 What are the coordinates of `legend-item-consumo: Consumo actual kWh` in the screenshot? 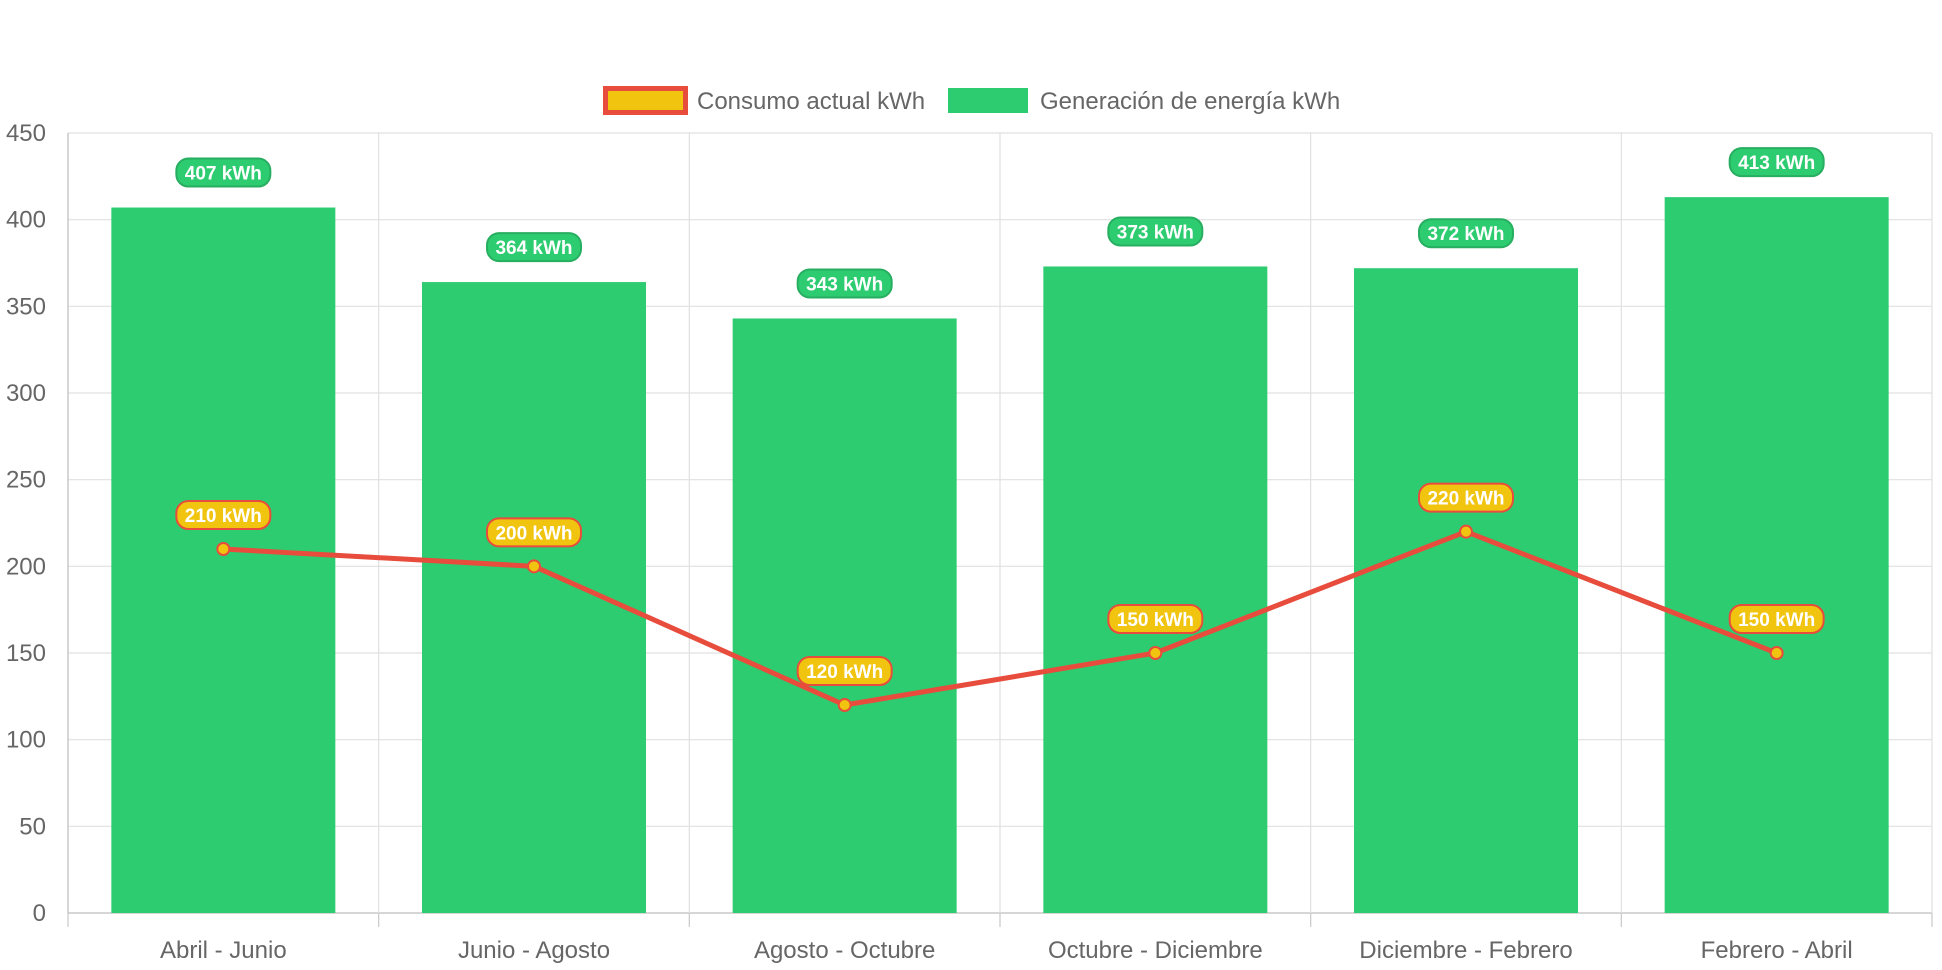 It's located at (764, 100).